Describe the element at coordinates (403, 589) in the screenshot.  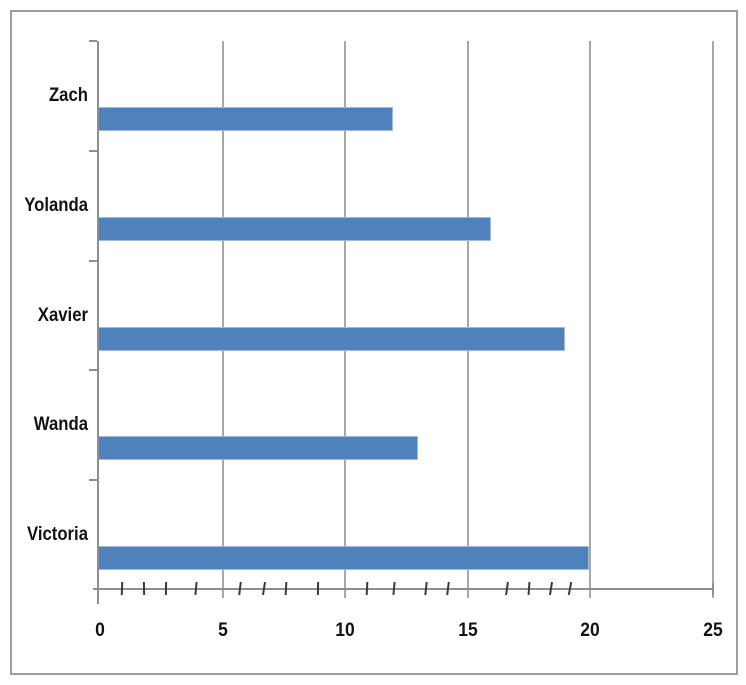
I see `x-axis-line` at that location.